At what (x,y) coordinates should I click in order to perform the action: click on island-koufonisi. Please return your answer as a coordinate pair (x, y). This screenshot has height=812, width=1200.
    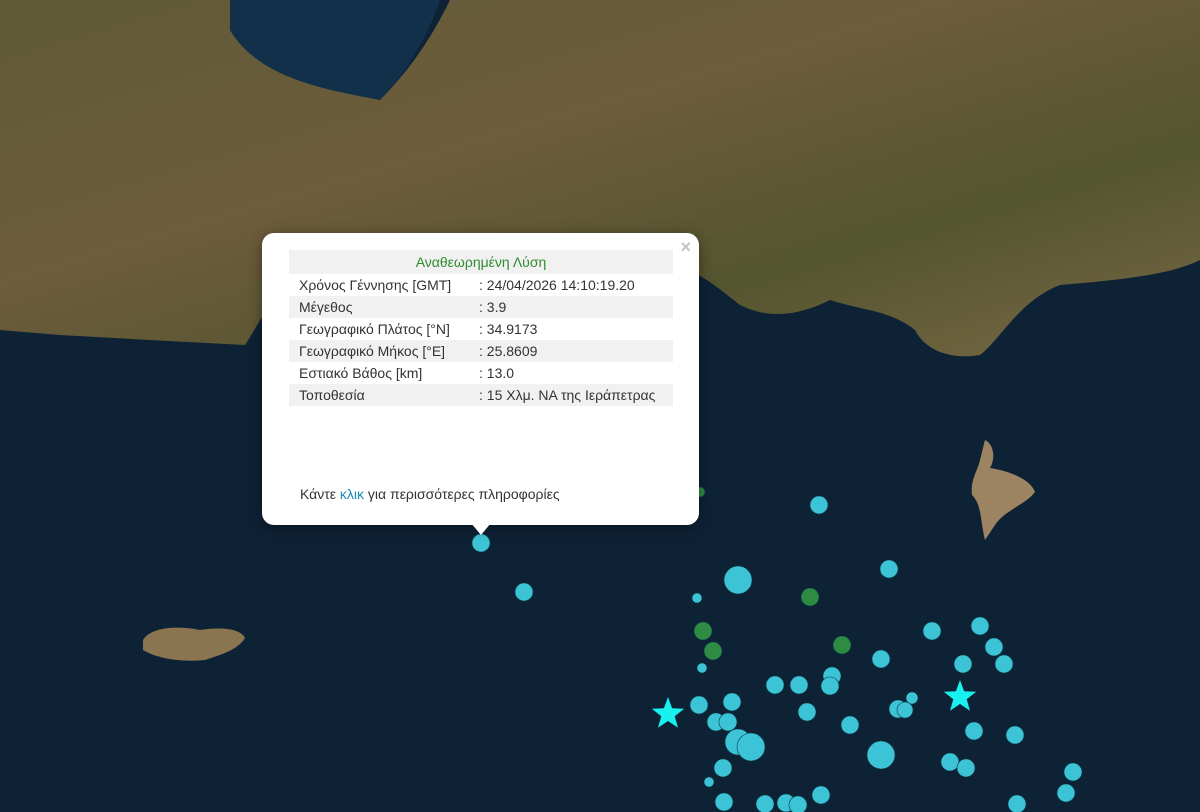
    Looking at the image, I should click on (1003, 490).